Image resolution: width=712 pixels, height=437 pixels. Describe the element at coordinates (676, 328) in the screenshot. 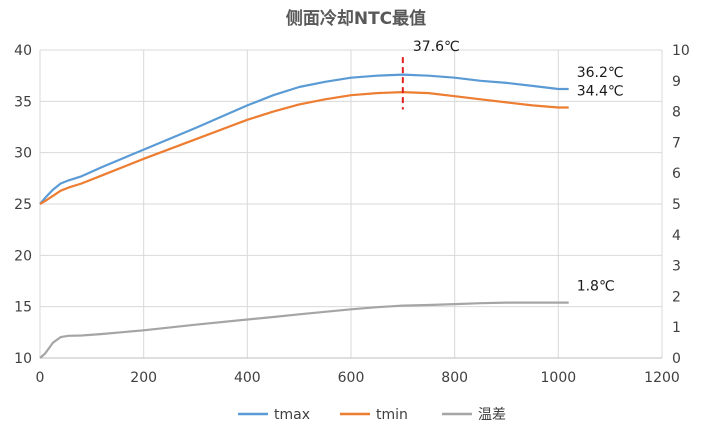

I see `y-right-tick-label: 1` at that location.